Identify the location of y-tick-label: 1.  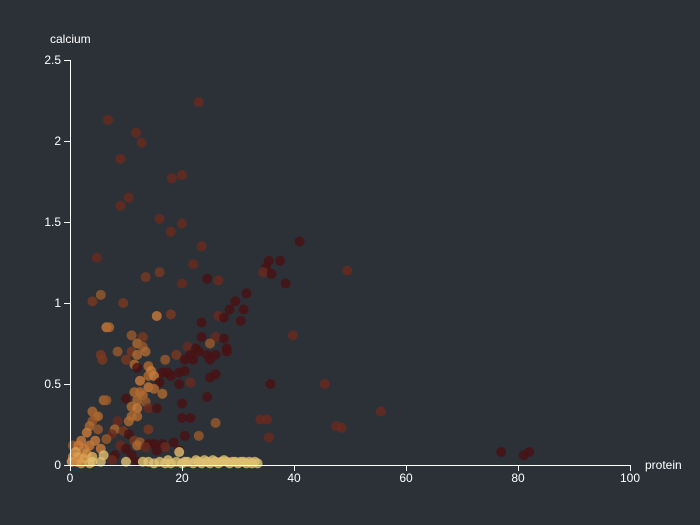
(57, 303).